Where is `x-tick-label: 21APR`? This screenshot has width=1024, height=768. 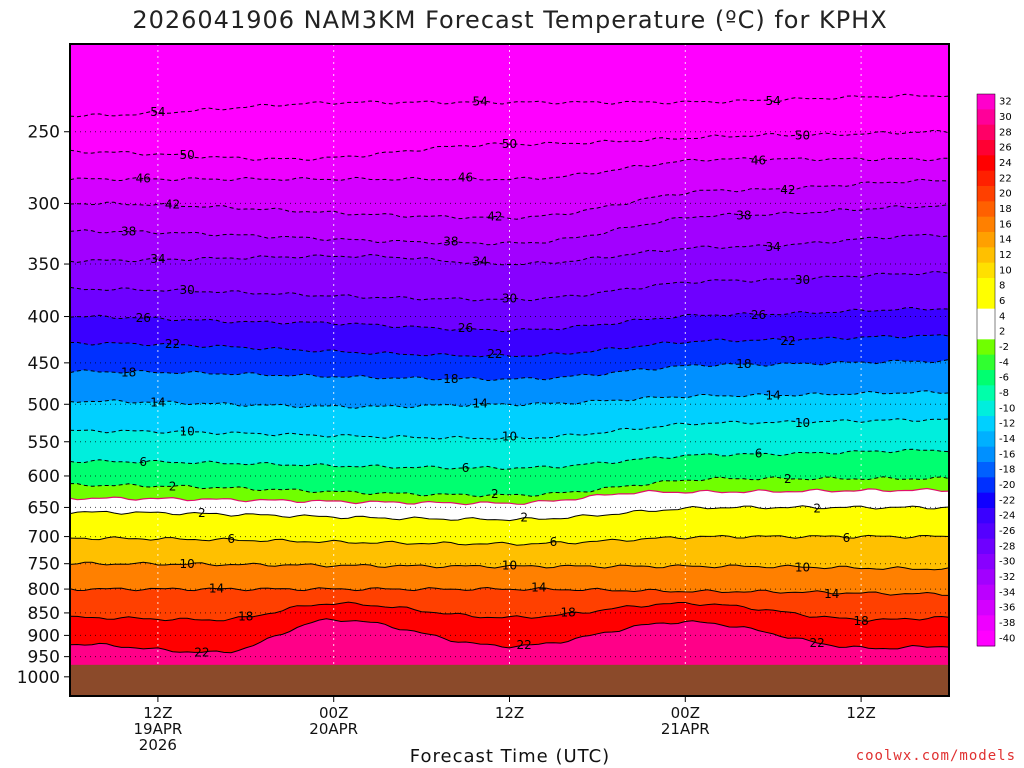 x-tick-label: 21APR is located at coordinates (685, 729).